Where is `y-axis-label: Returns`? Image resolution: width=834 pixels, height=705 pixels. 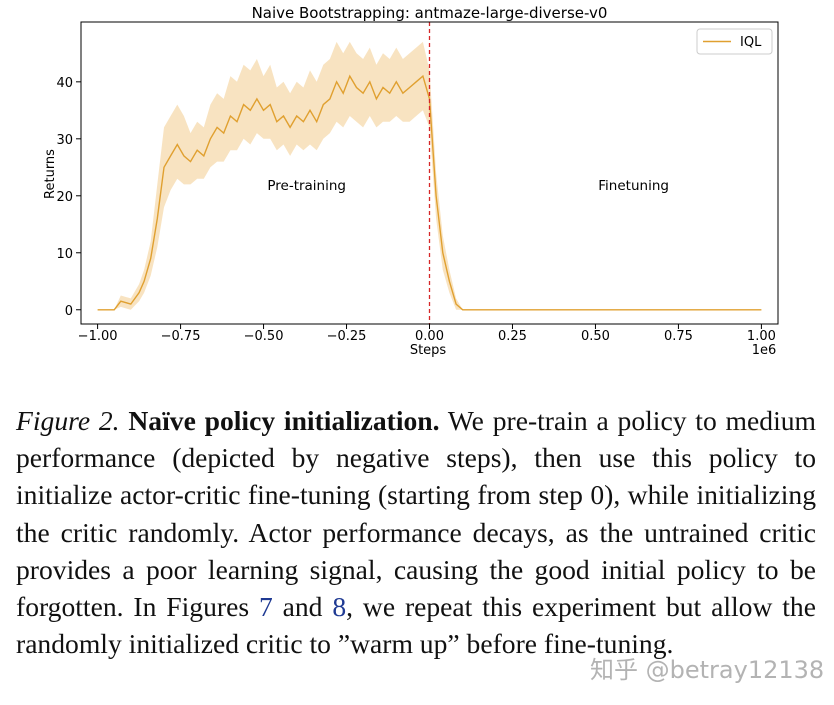
y-axis-label: Returns is located at coordinates (50, 174).